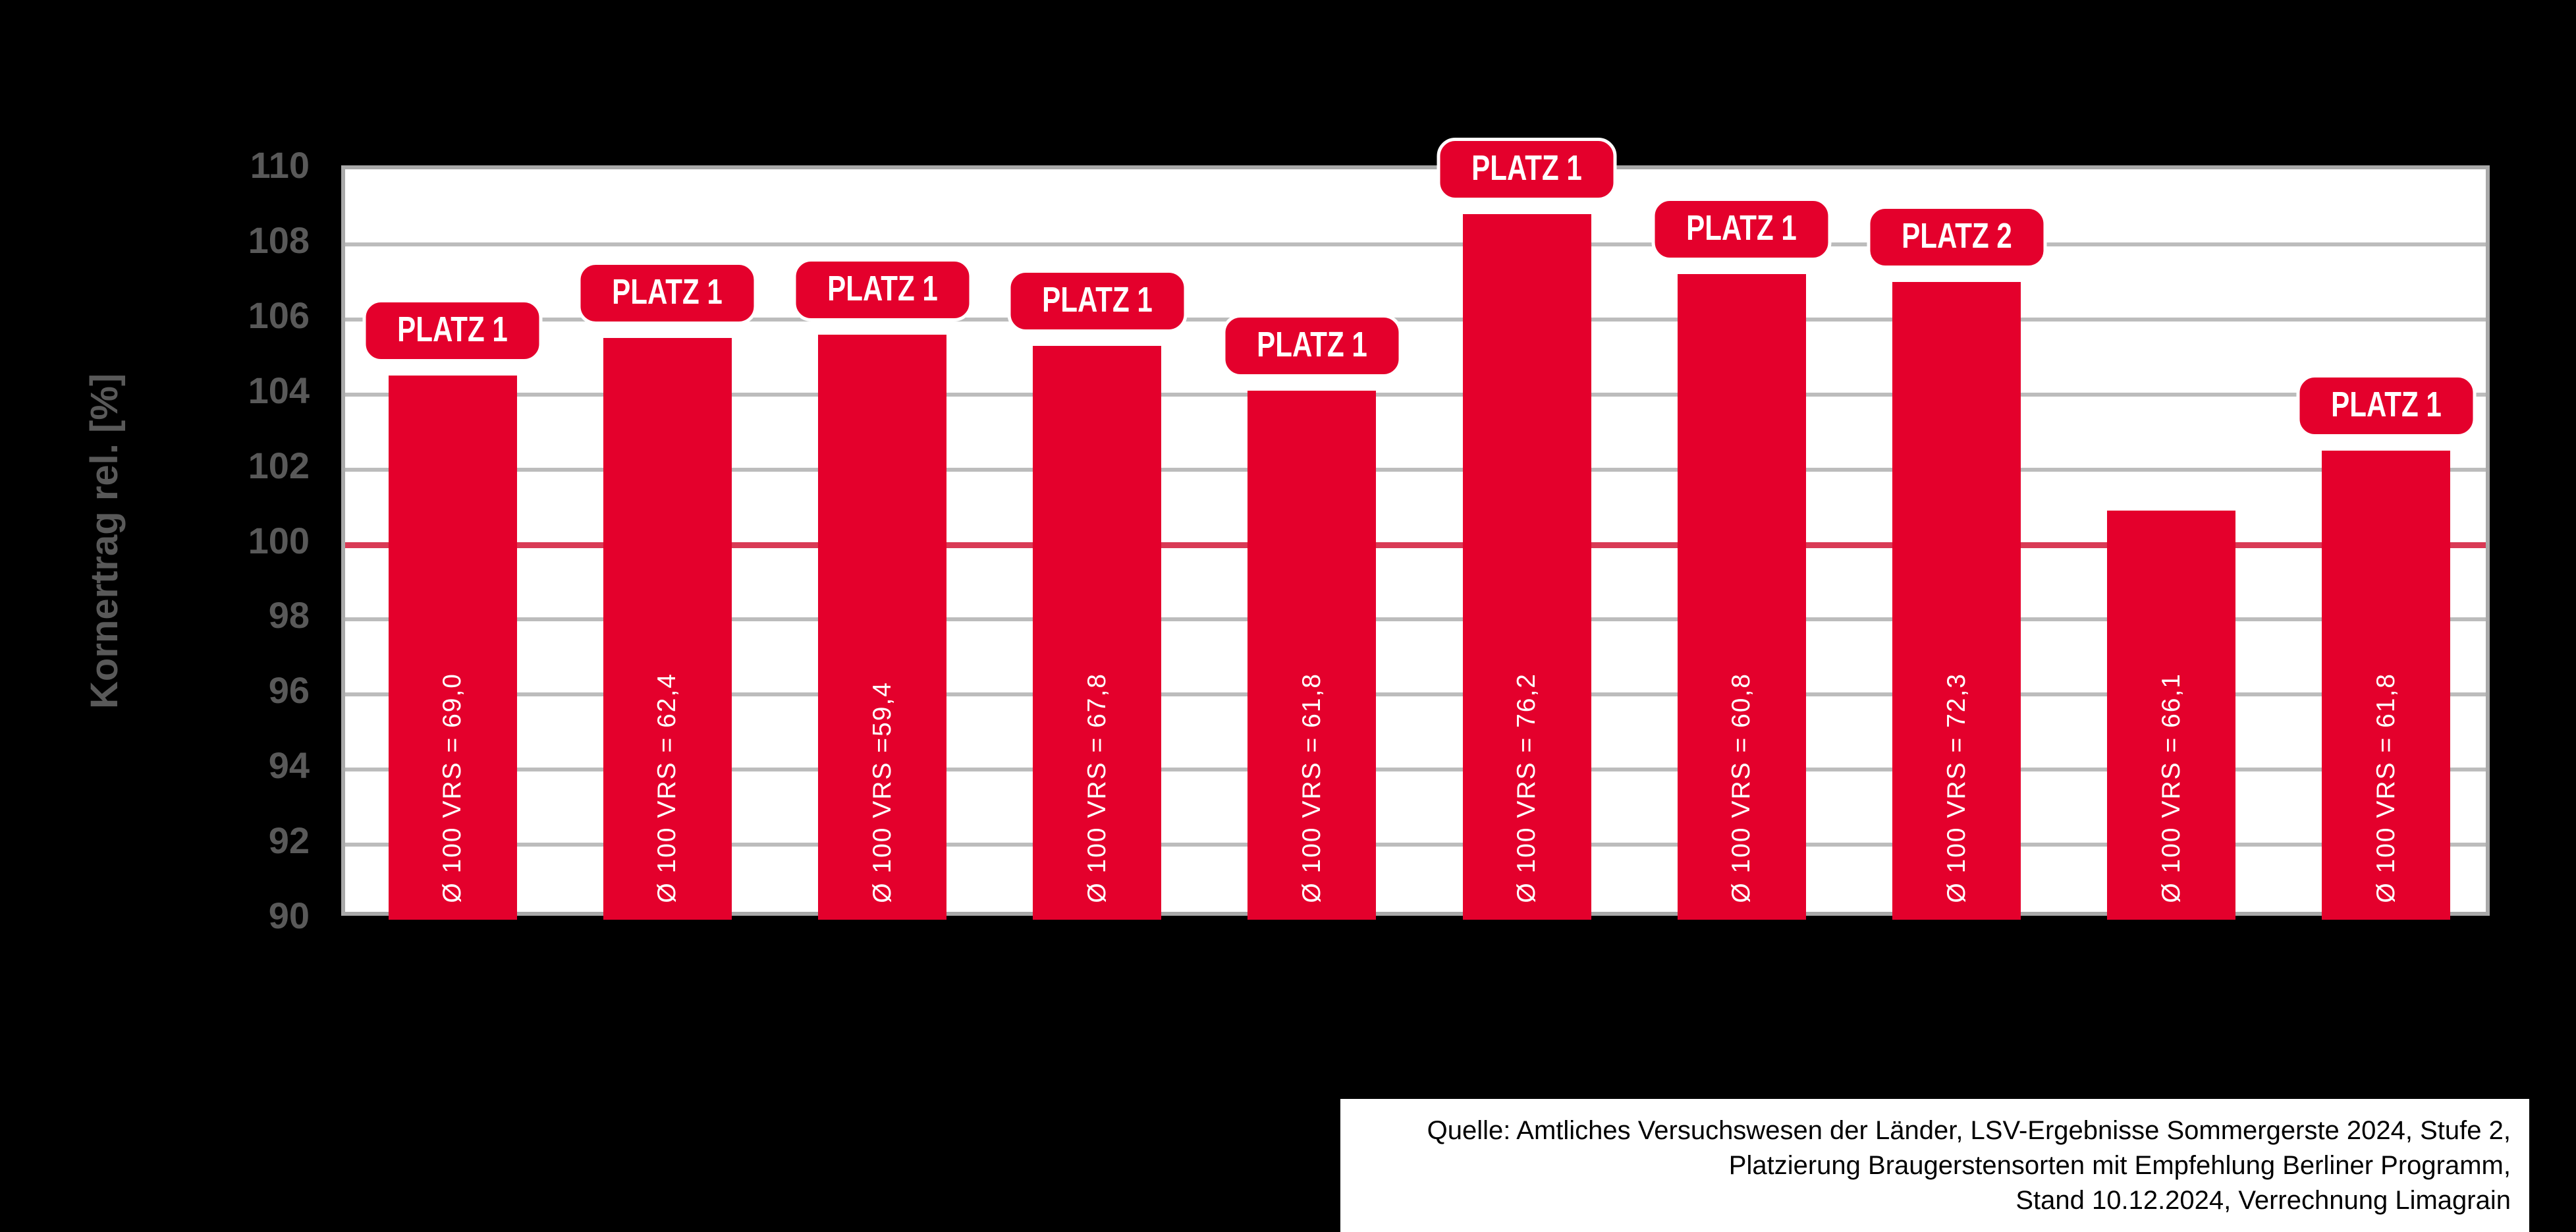 This screenshot has height=1232, width=2576. Describe the element at coordinates (2170, 788) in the screenshot. I see `bar-inner-label: Ø 100 VRS = 66,1` at that location.